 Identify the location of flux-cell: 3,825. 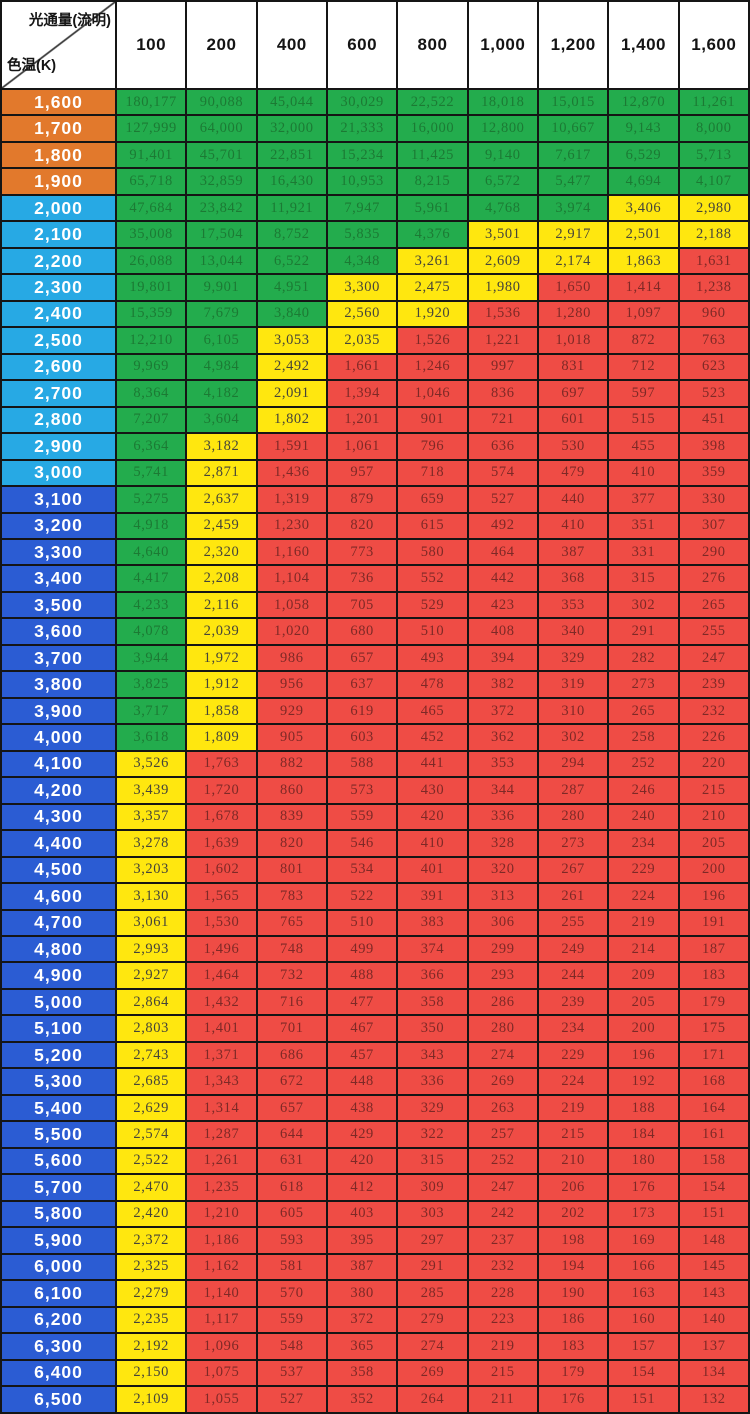
(151, 684).